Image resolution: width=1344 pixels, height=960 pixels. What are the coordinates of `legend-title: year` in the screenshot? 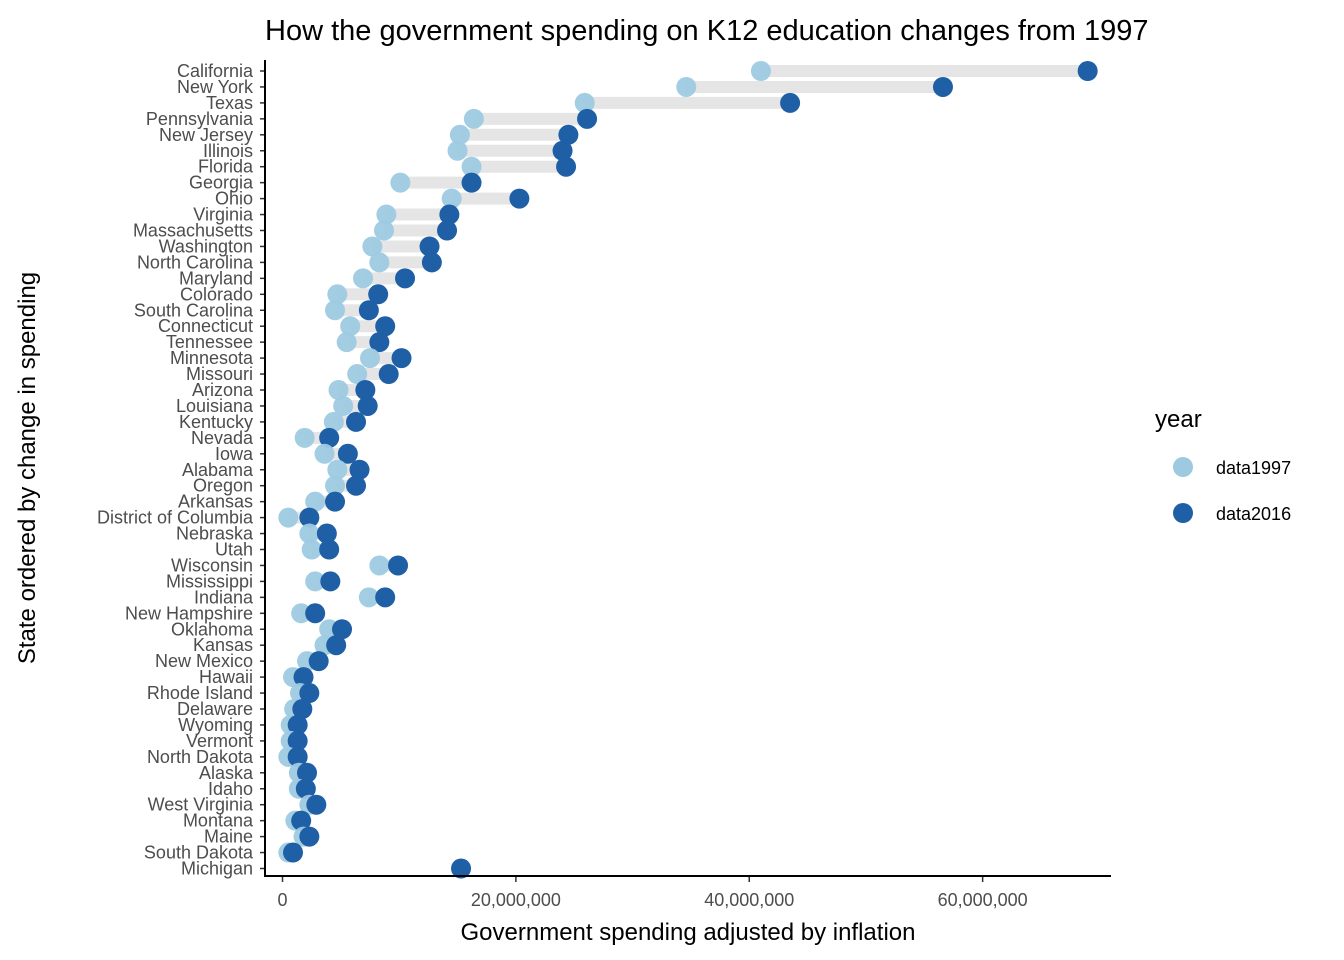 It's located at (1178, 419).